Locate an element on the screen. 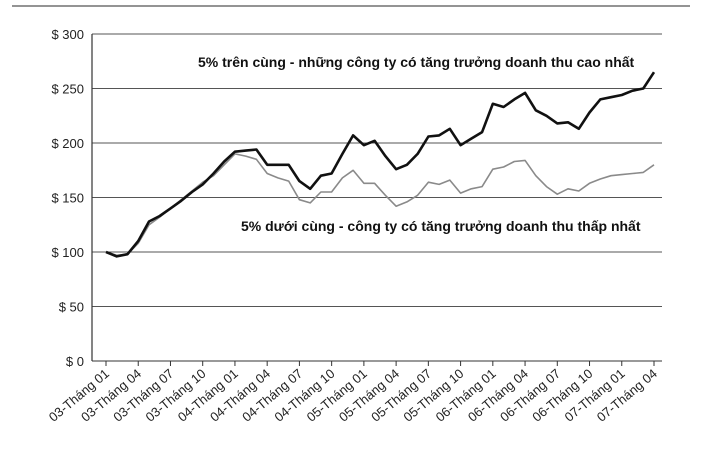  y-tick-label: $ 150 is located at coordinates (67, 198).